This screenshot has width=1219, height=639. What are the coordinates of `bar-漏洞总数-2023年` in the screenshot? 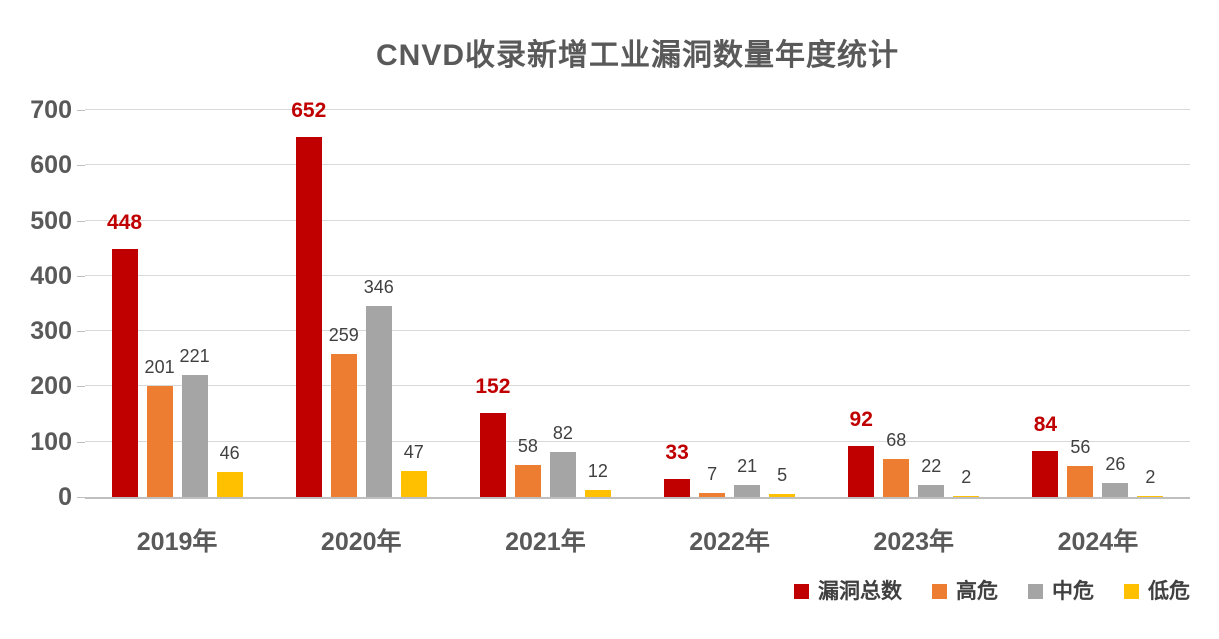 It's located at (861, 471).